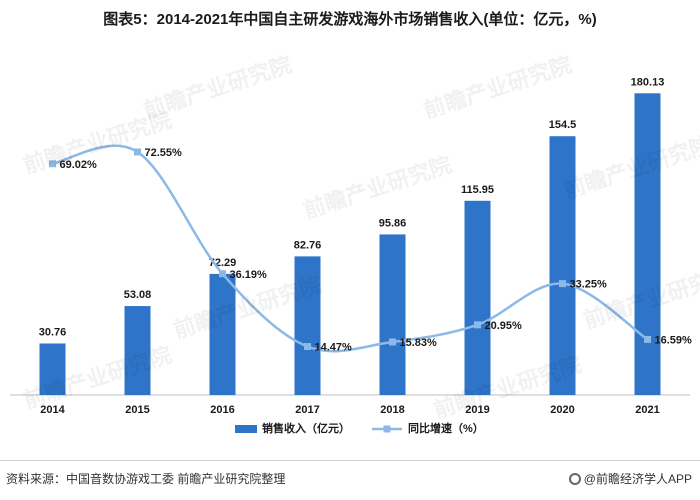 Image resolution: width=700 pixels, height=500 pixels. Describe the element at coordinates (307, 347) in the screenshot. I see `line-point-2017` at that location.